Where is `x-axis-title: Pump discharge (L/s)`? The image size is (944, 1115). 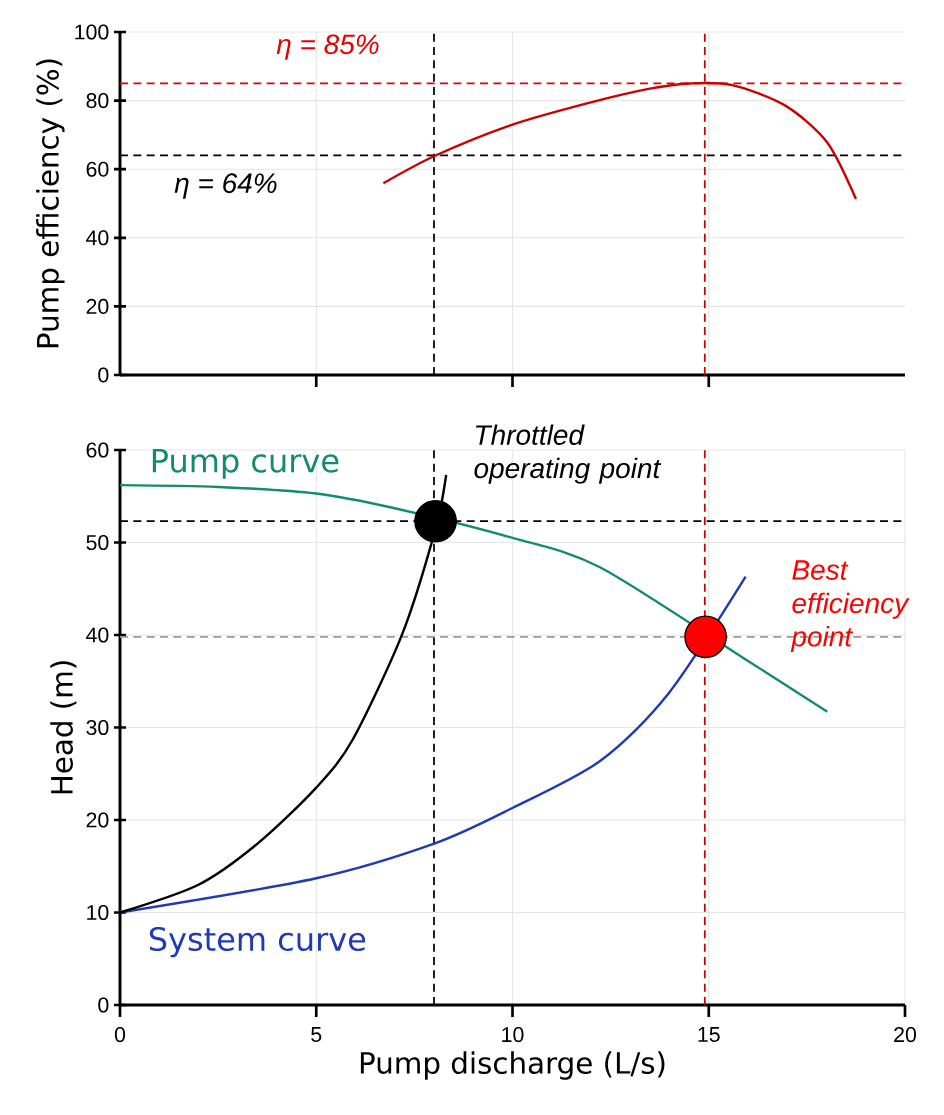 x-axis-title: Pump discharge (L/s) is located at coordinates (512, 1065).